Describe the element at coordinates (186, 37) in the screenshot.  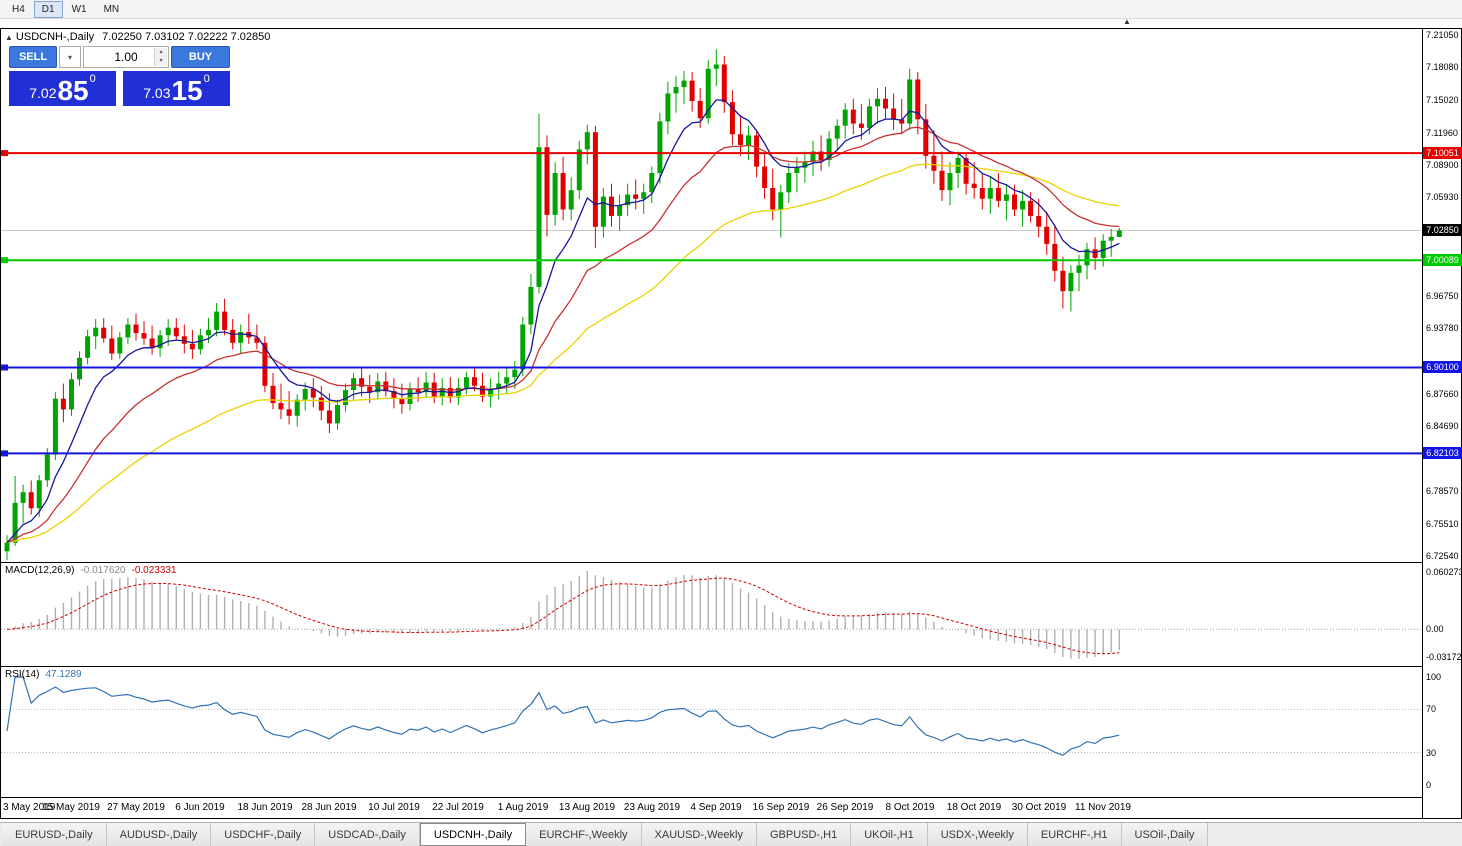
I see `ohlc-values: 7.02250 7.03102 7.02222 7.02850` at that location.